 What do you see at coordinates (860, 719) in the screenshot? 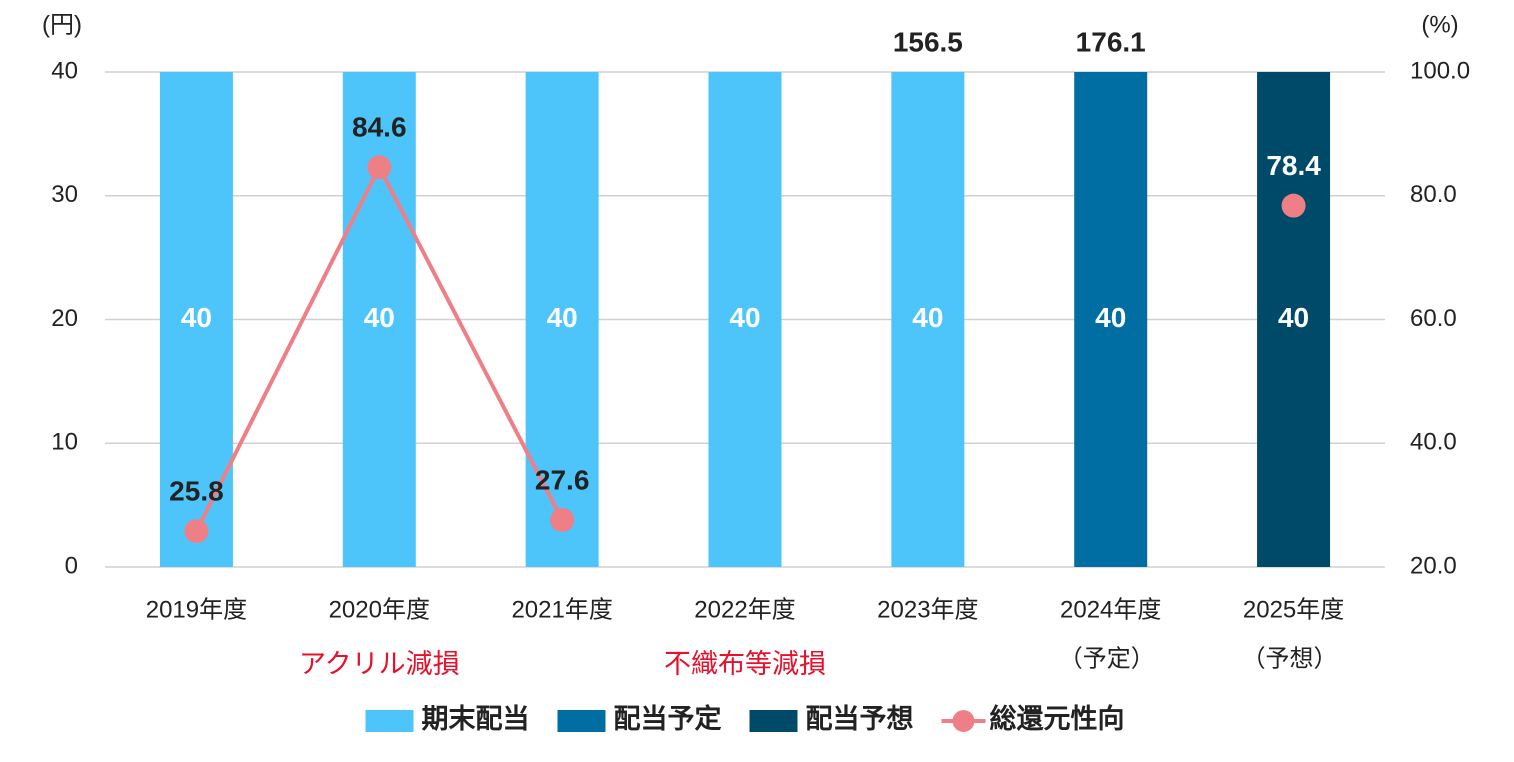
I see `legend-label: 配当予想` at bounding box center [860, 719].